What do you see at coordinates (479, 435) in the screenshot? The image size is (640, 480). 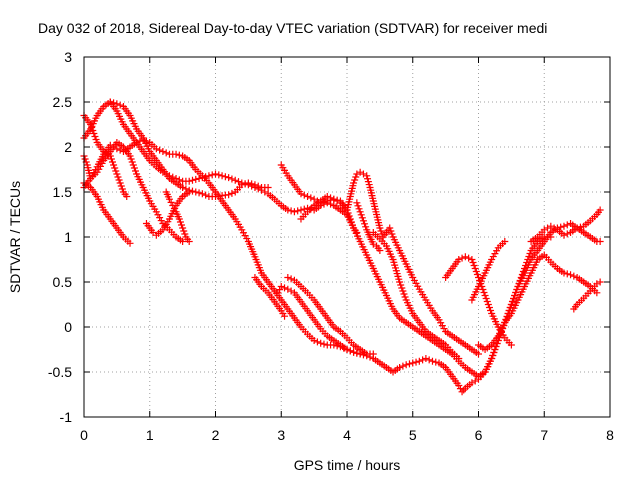 I see `x-tick-label: 6` at bounding box center [479, 435].